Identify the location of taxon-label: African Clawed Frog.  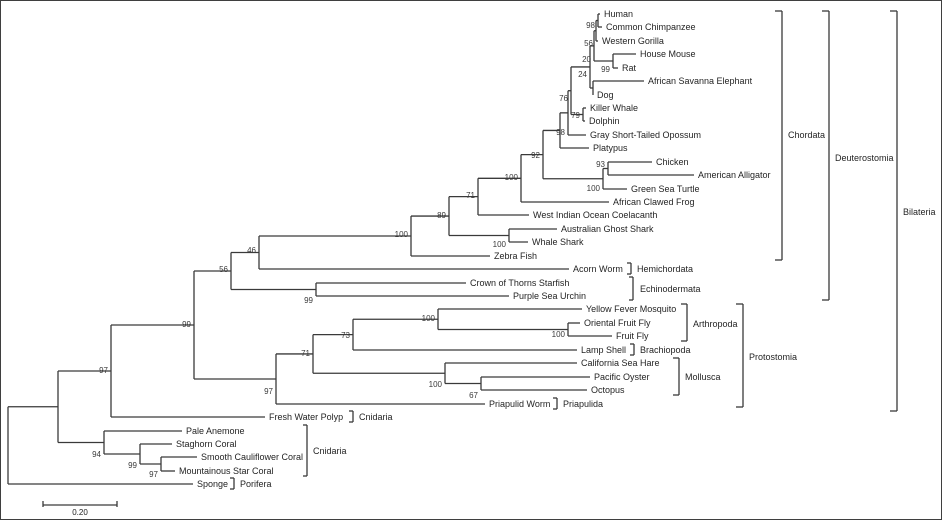
(654, 202).